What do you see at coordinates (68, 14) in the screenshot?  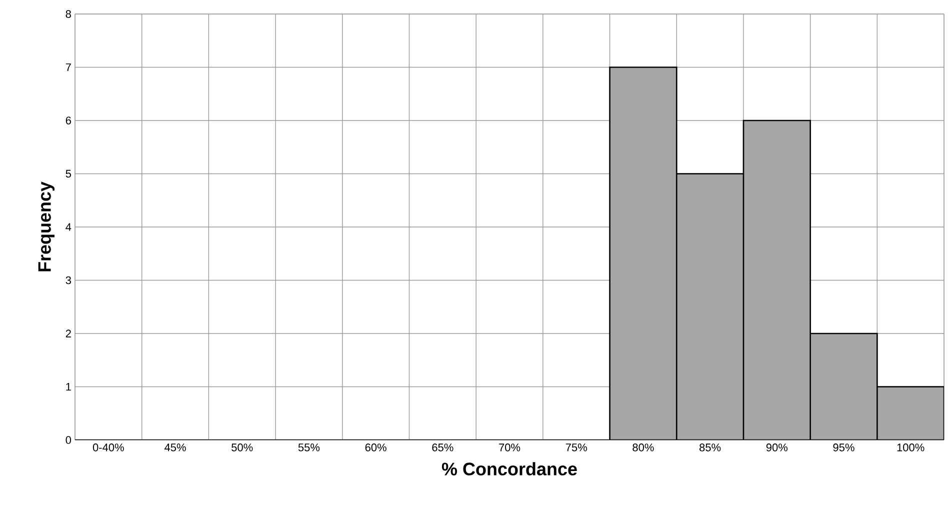 I see `y-tick-label: 8` at bounding box center [68, 14].